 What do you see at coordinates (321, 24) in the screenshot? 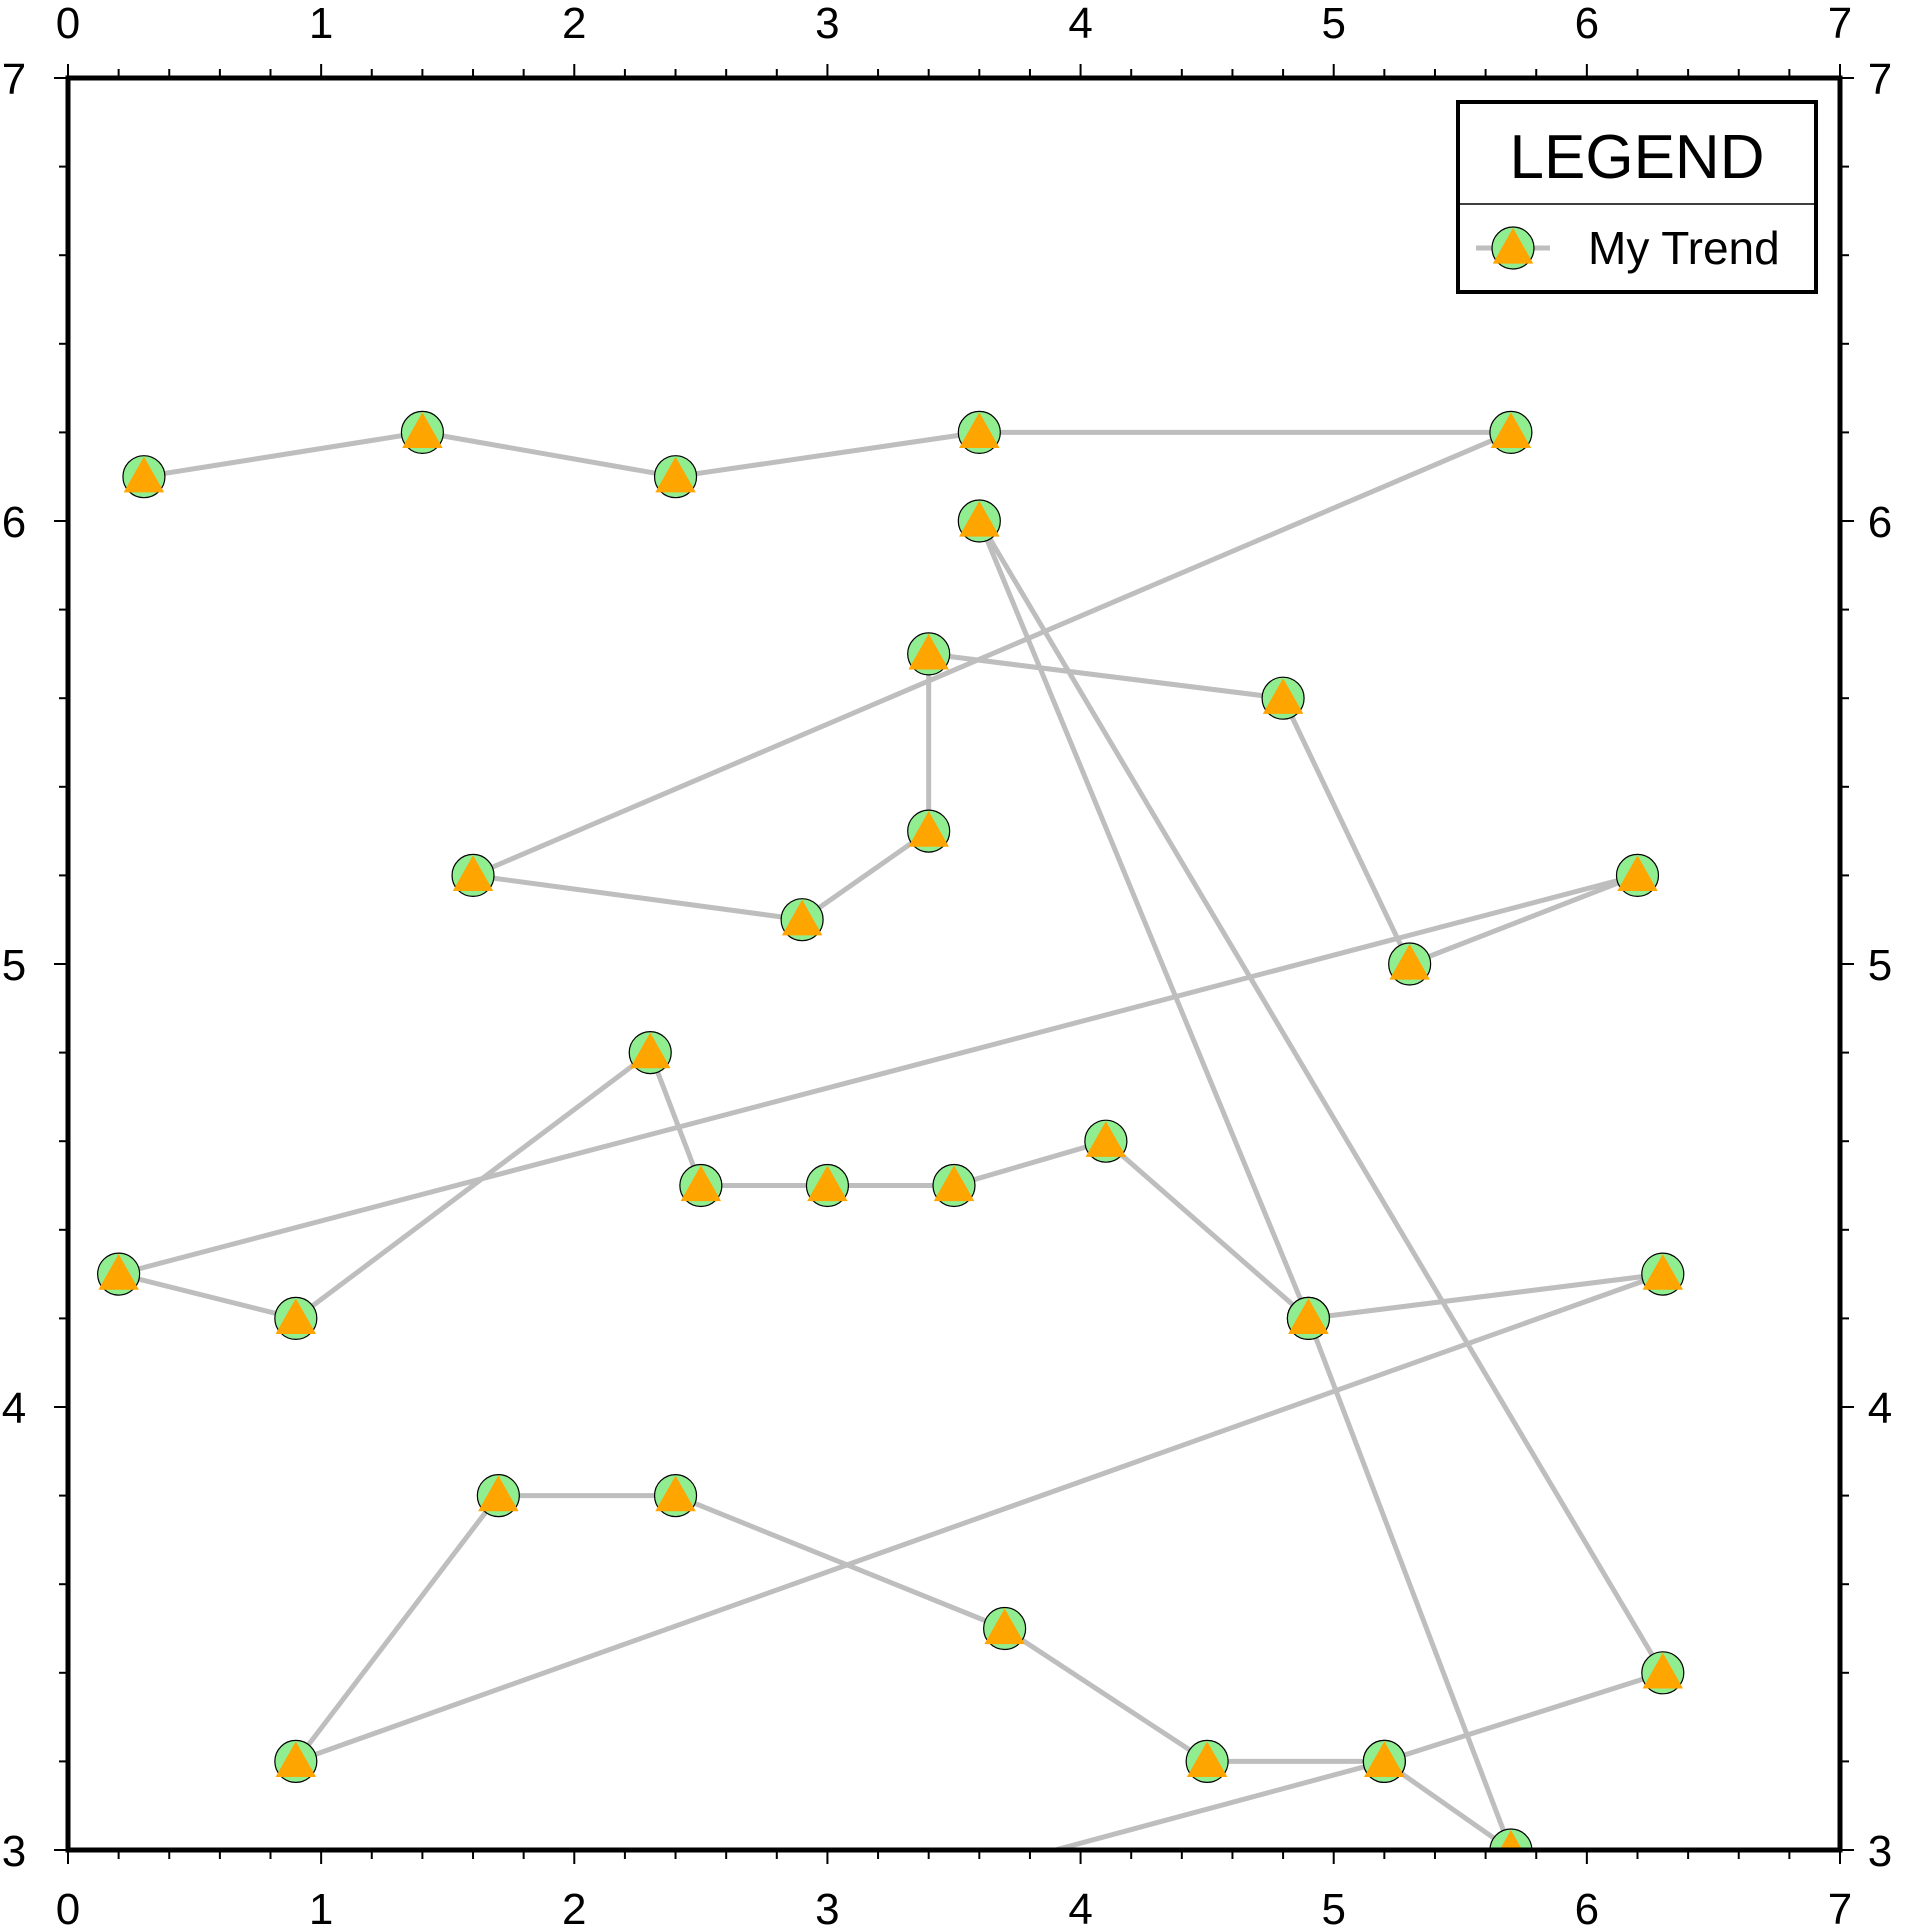
I see `x-tick-label-top: 1` at bounding box center [321, 24].